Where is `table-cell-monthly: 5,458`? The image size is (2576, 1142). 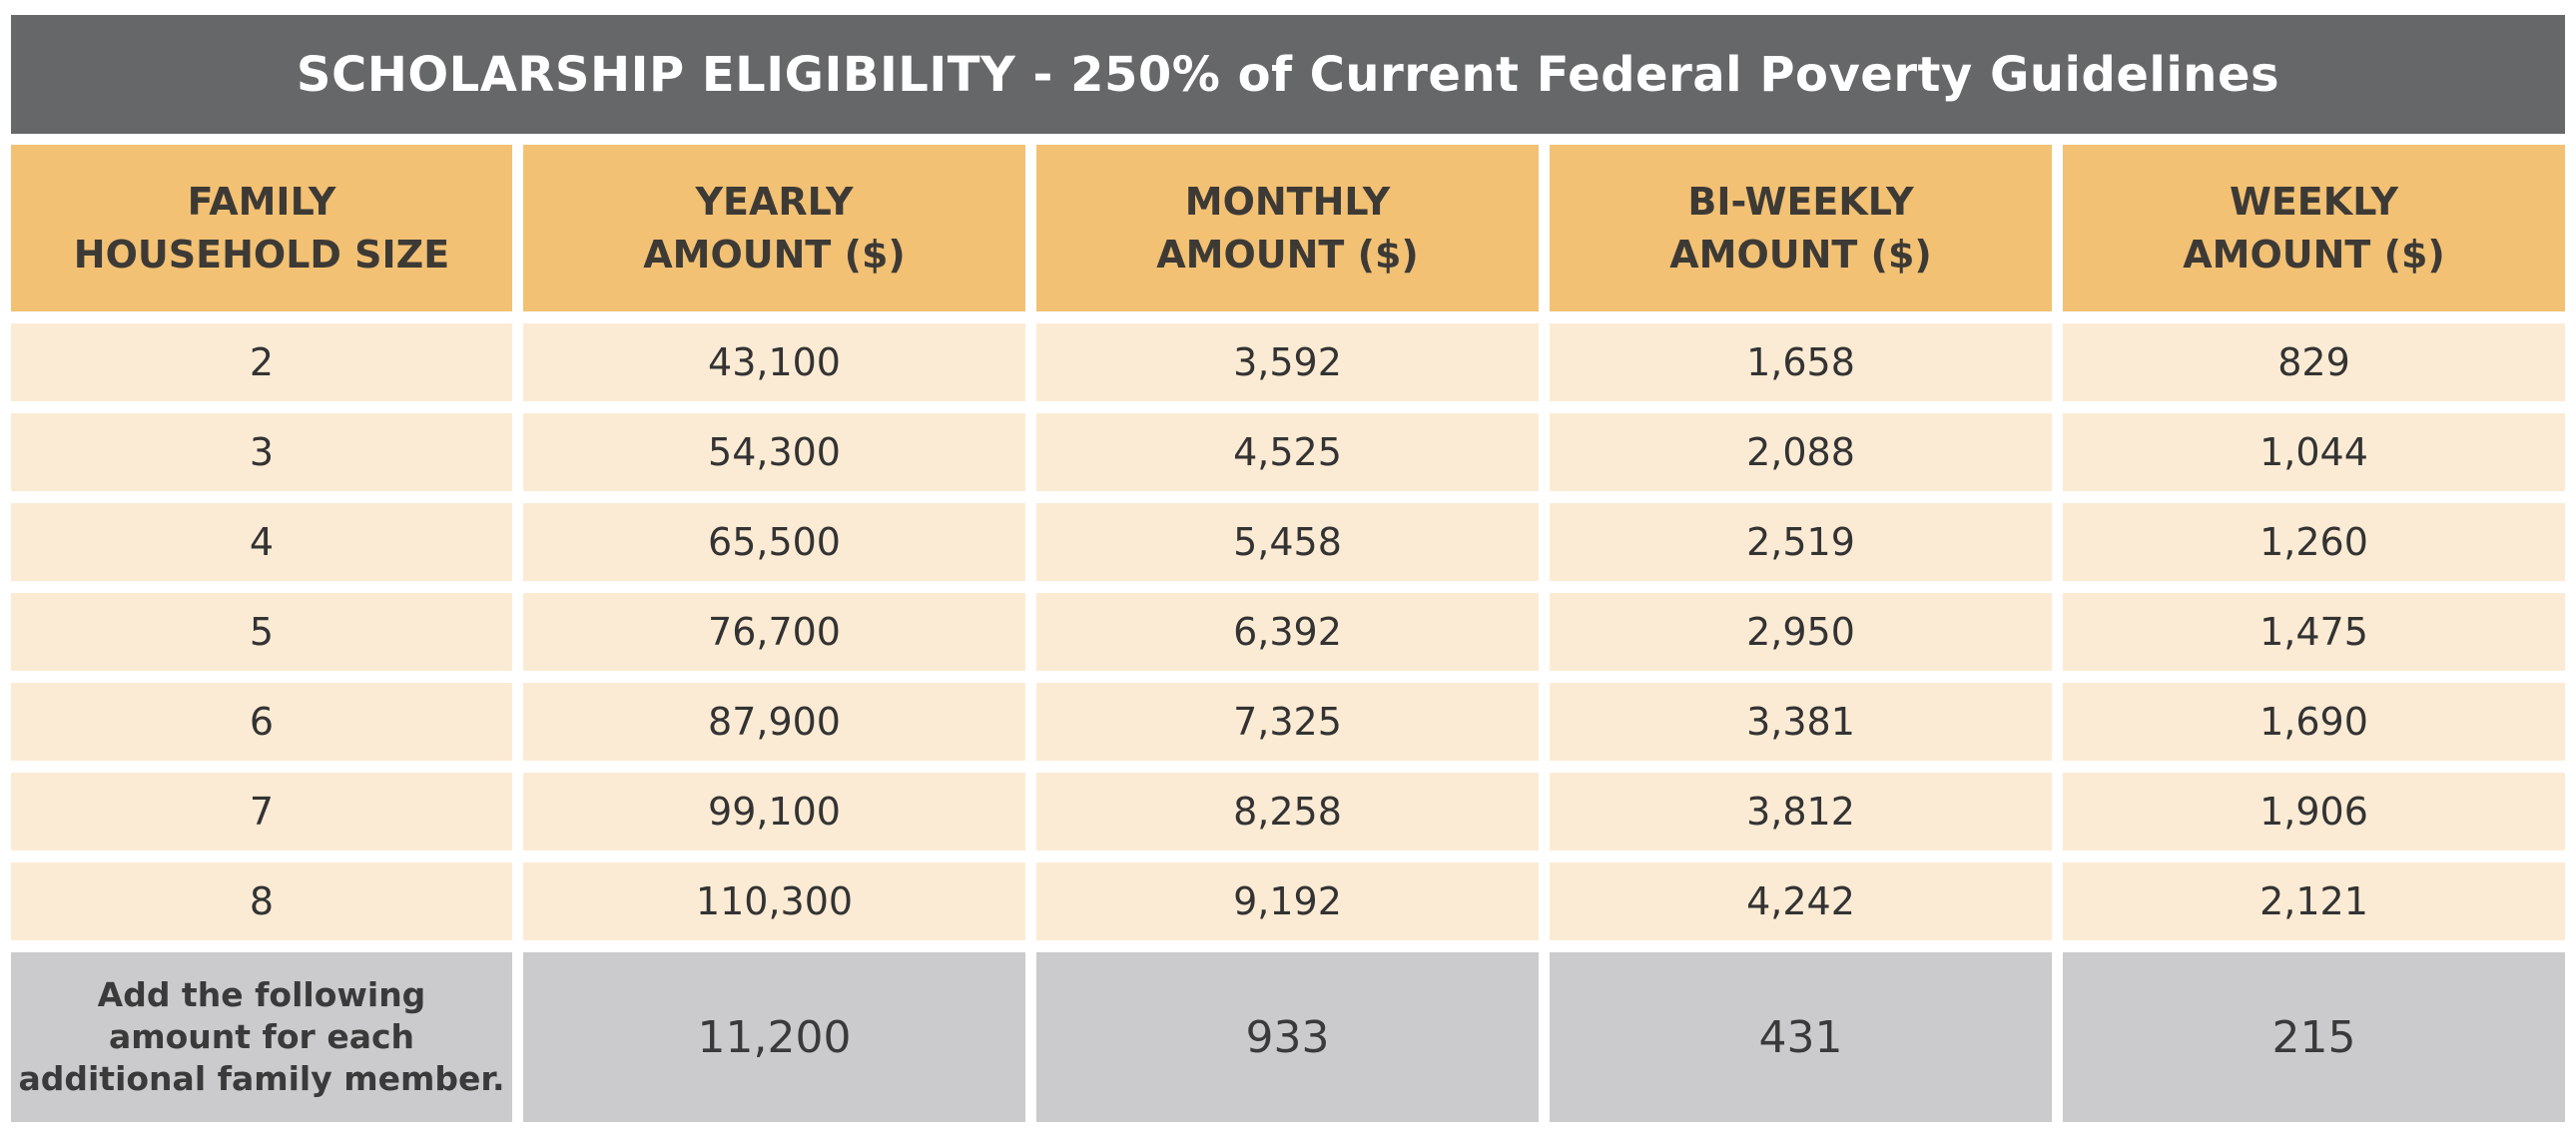 table-cell-monthly: 5,458 is located at coordinates (1287, 542).